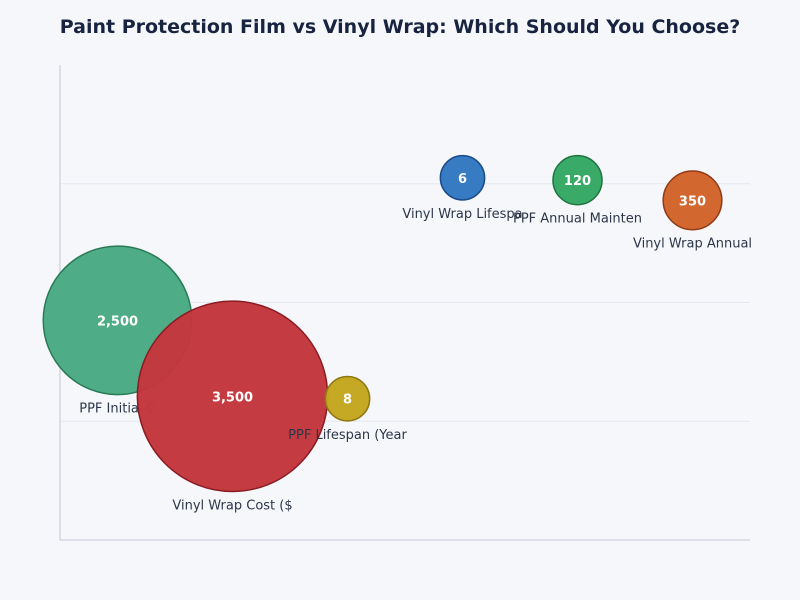  I want to click on bubble-value-label: 2,500, so click(117, 321).